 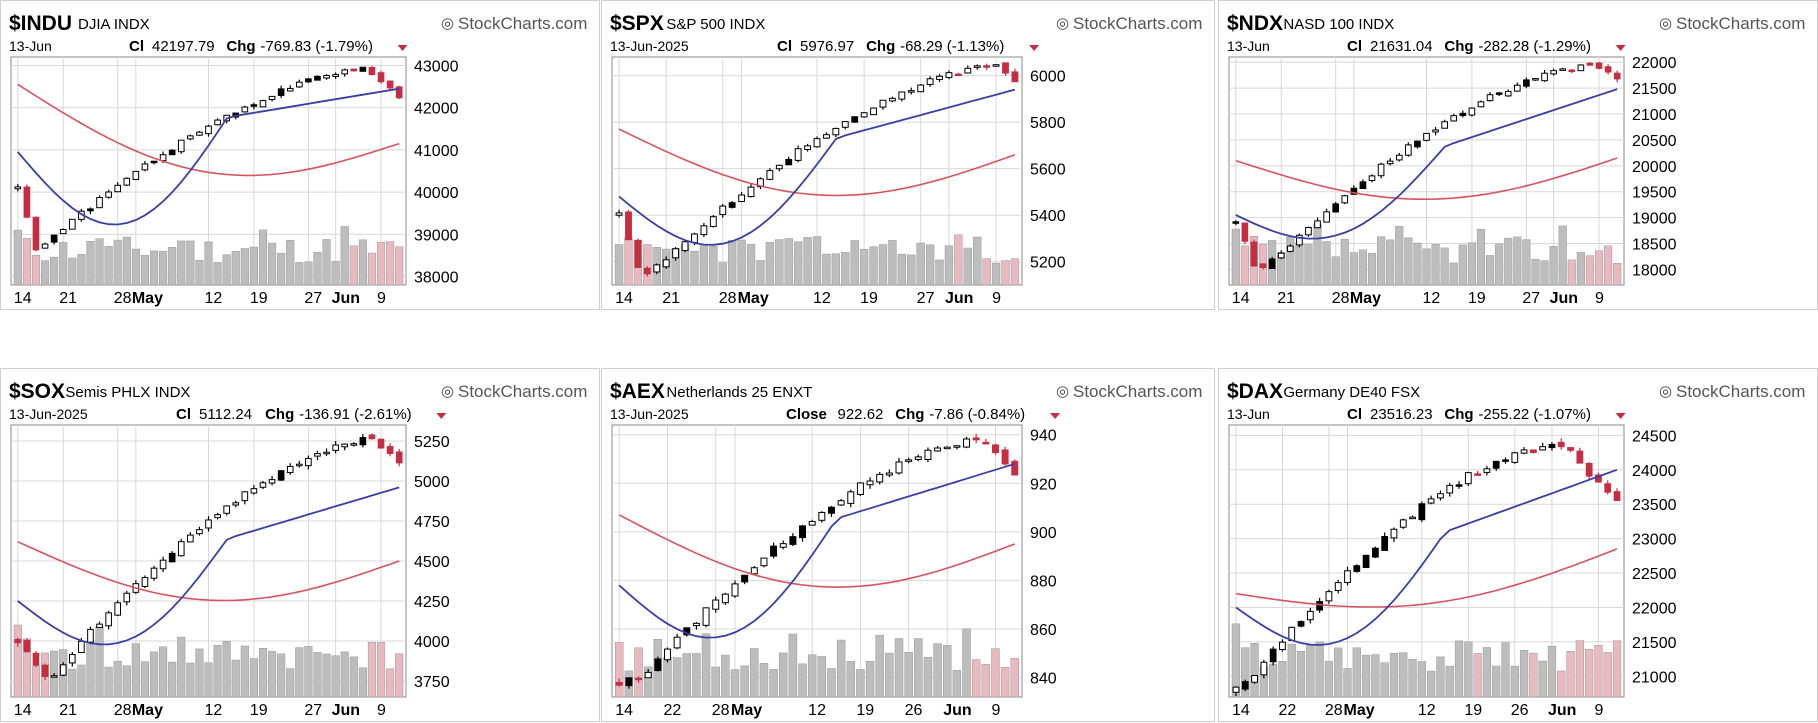 What do you see at coordinates (1654, 643) in the screenshot?
I see `y-tick-label: 21500` at bounding box center [1654, 643].